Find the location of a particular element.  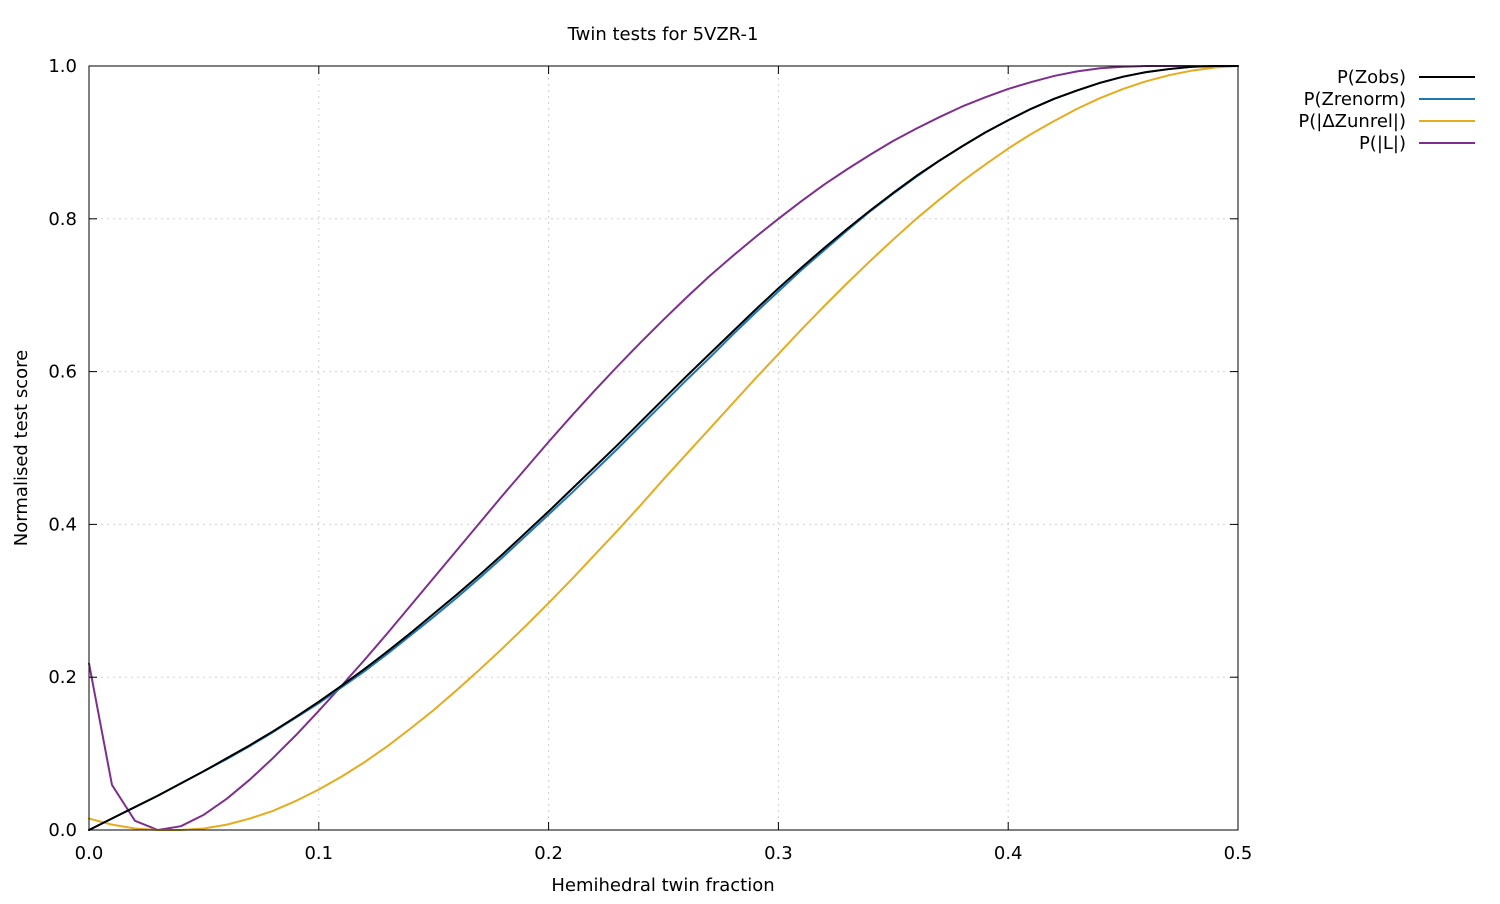

x-tick-label: 0.1 is located at coordinates (318, 853).